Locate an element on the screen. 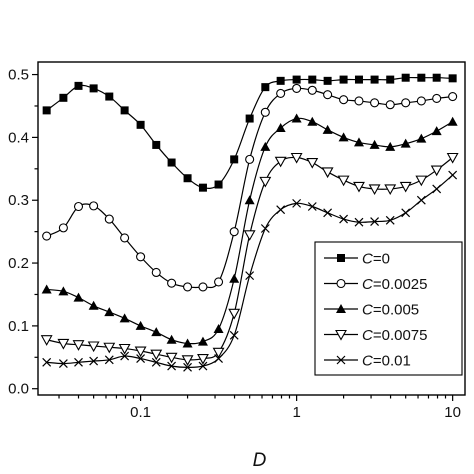 The height and width of the screenshot is (474, 474). legend-label-suffix: =0.005 is located at coordinates (396, 310).